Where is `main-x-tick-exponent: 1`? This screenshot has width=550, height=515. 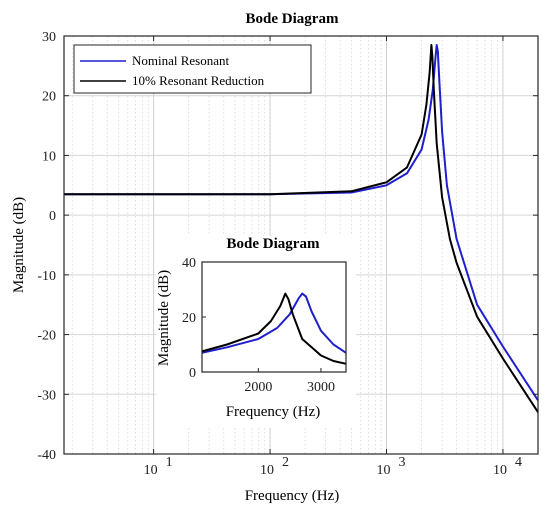 main-x-tick-exponent: 1 is located at coordinates (169, 462).